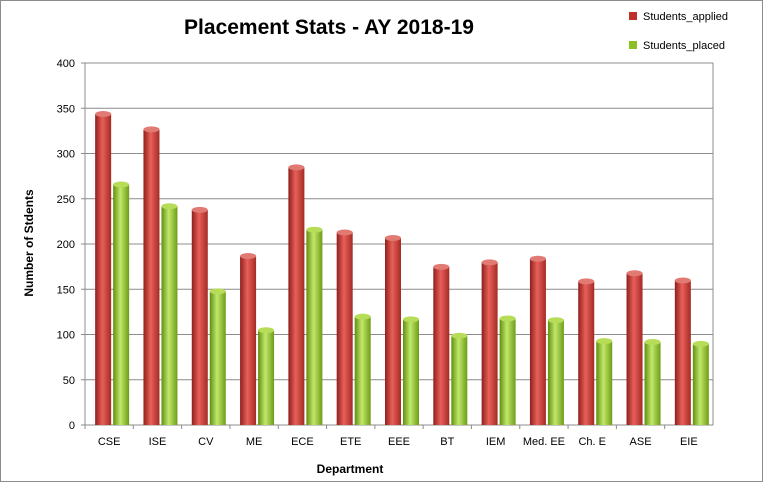  I want to click on y-tick-label: 400, so click(66, 64).